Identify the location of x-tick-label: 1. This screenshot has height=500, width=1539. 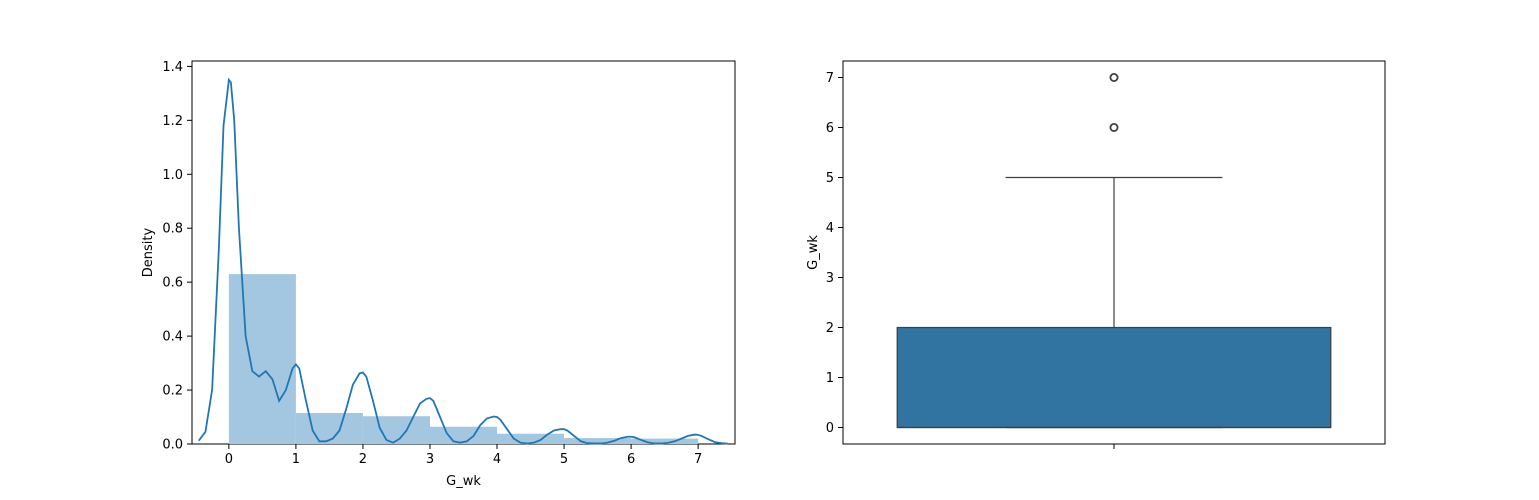
(296, 459).